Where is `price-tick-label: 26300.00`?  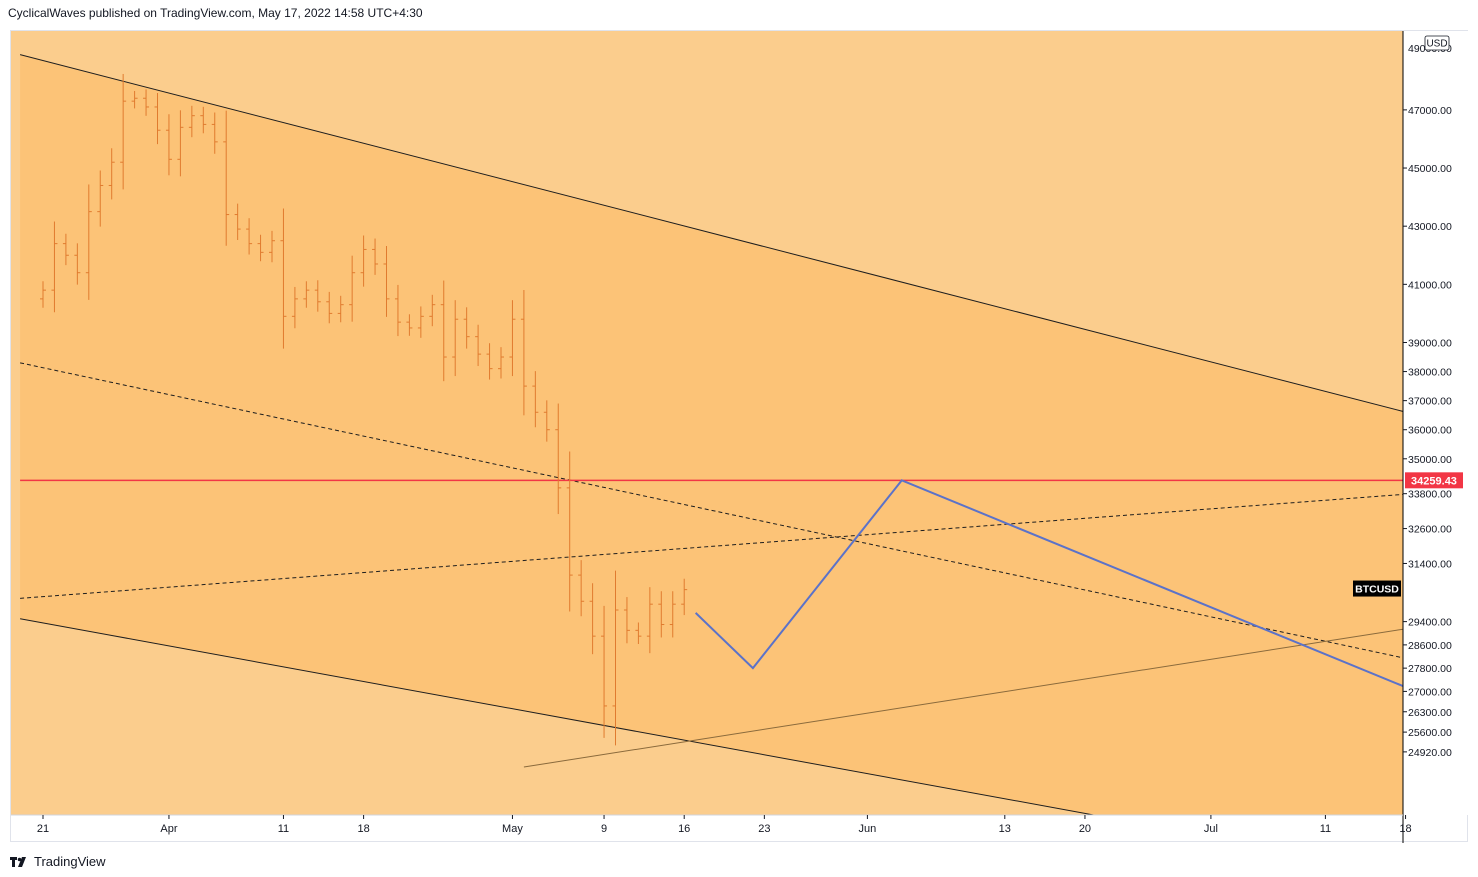 price-tick-label: 26300.00 is located at coordinates (1430, 713).